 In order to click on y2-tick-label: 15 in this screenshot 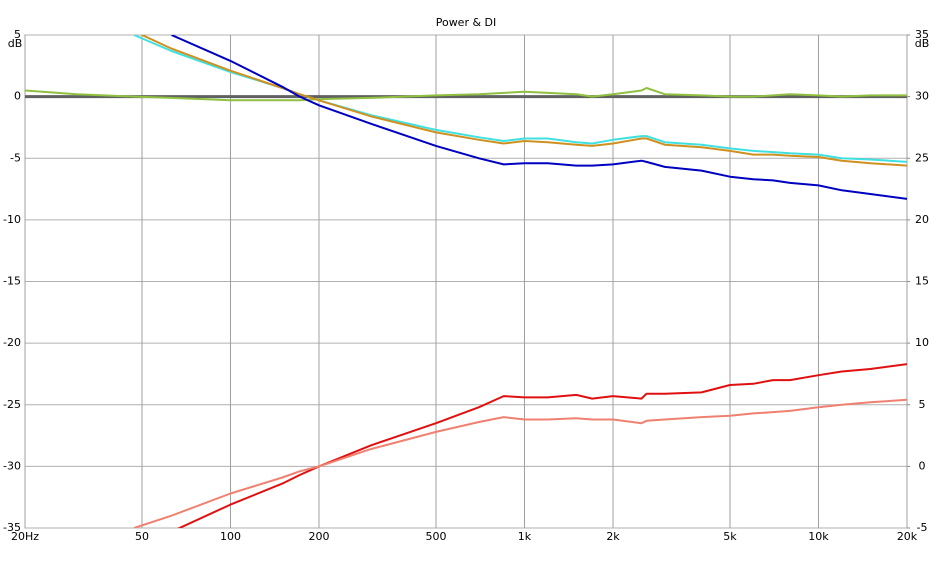, I will do `click(922, 281)`.